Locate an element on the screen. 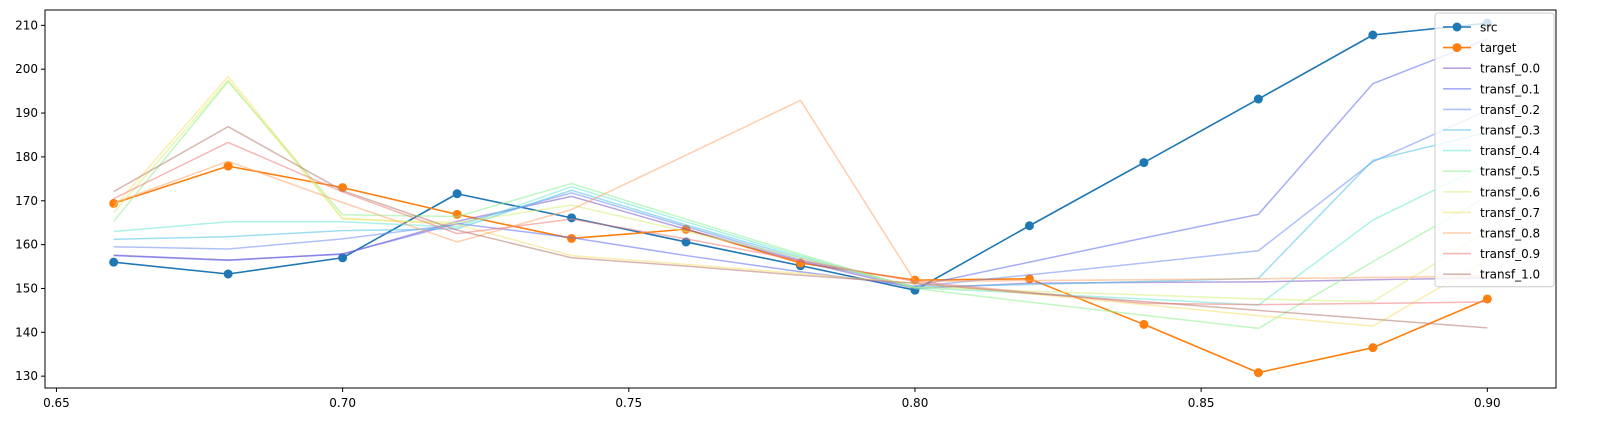  legend-item: src is located at coordinates (1470, 28).